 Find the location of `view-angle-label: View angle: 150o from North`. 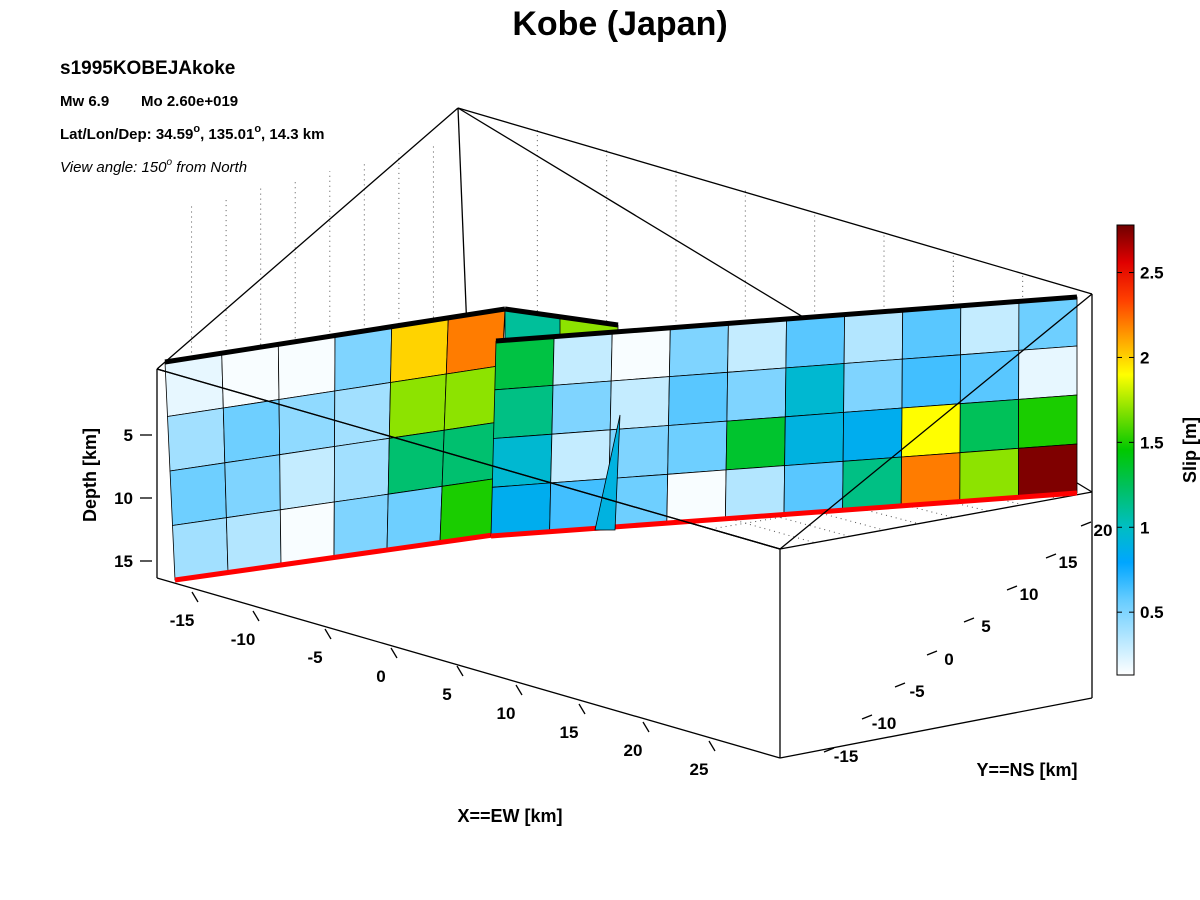

view-angle-label: View angle: 150o from North is located at coordinates (153, 166).